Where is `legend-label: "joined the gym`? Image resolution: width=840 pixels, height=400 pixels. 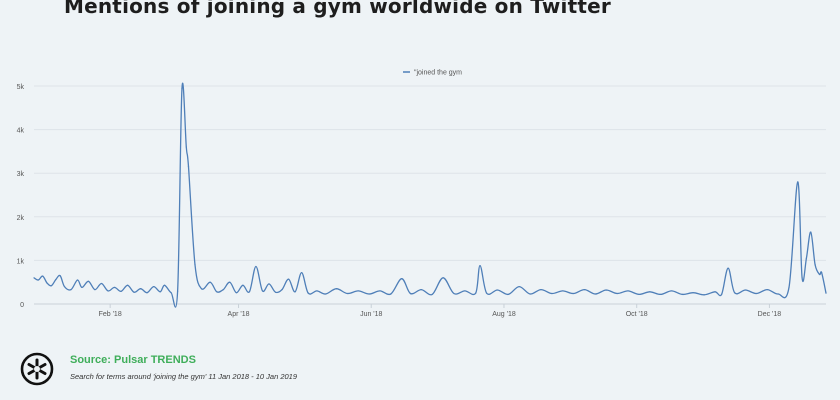 legend-label: "joined the gym is located at coordinates (438, 73).